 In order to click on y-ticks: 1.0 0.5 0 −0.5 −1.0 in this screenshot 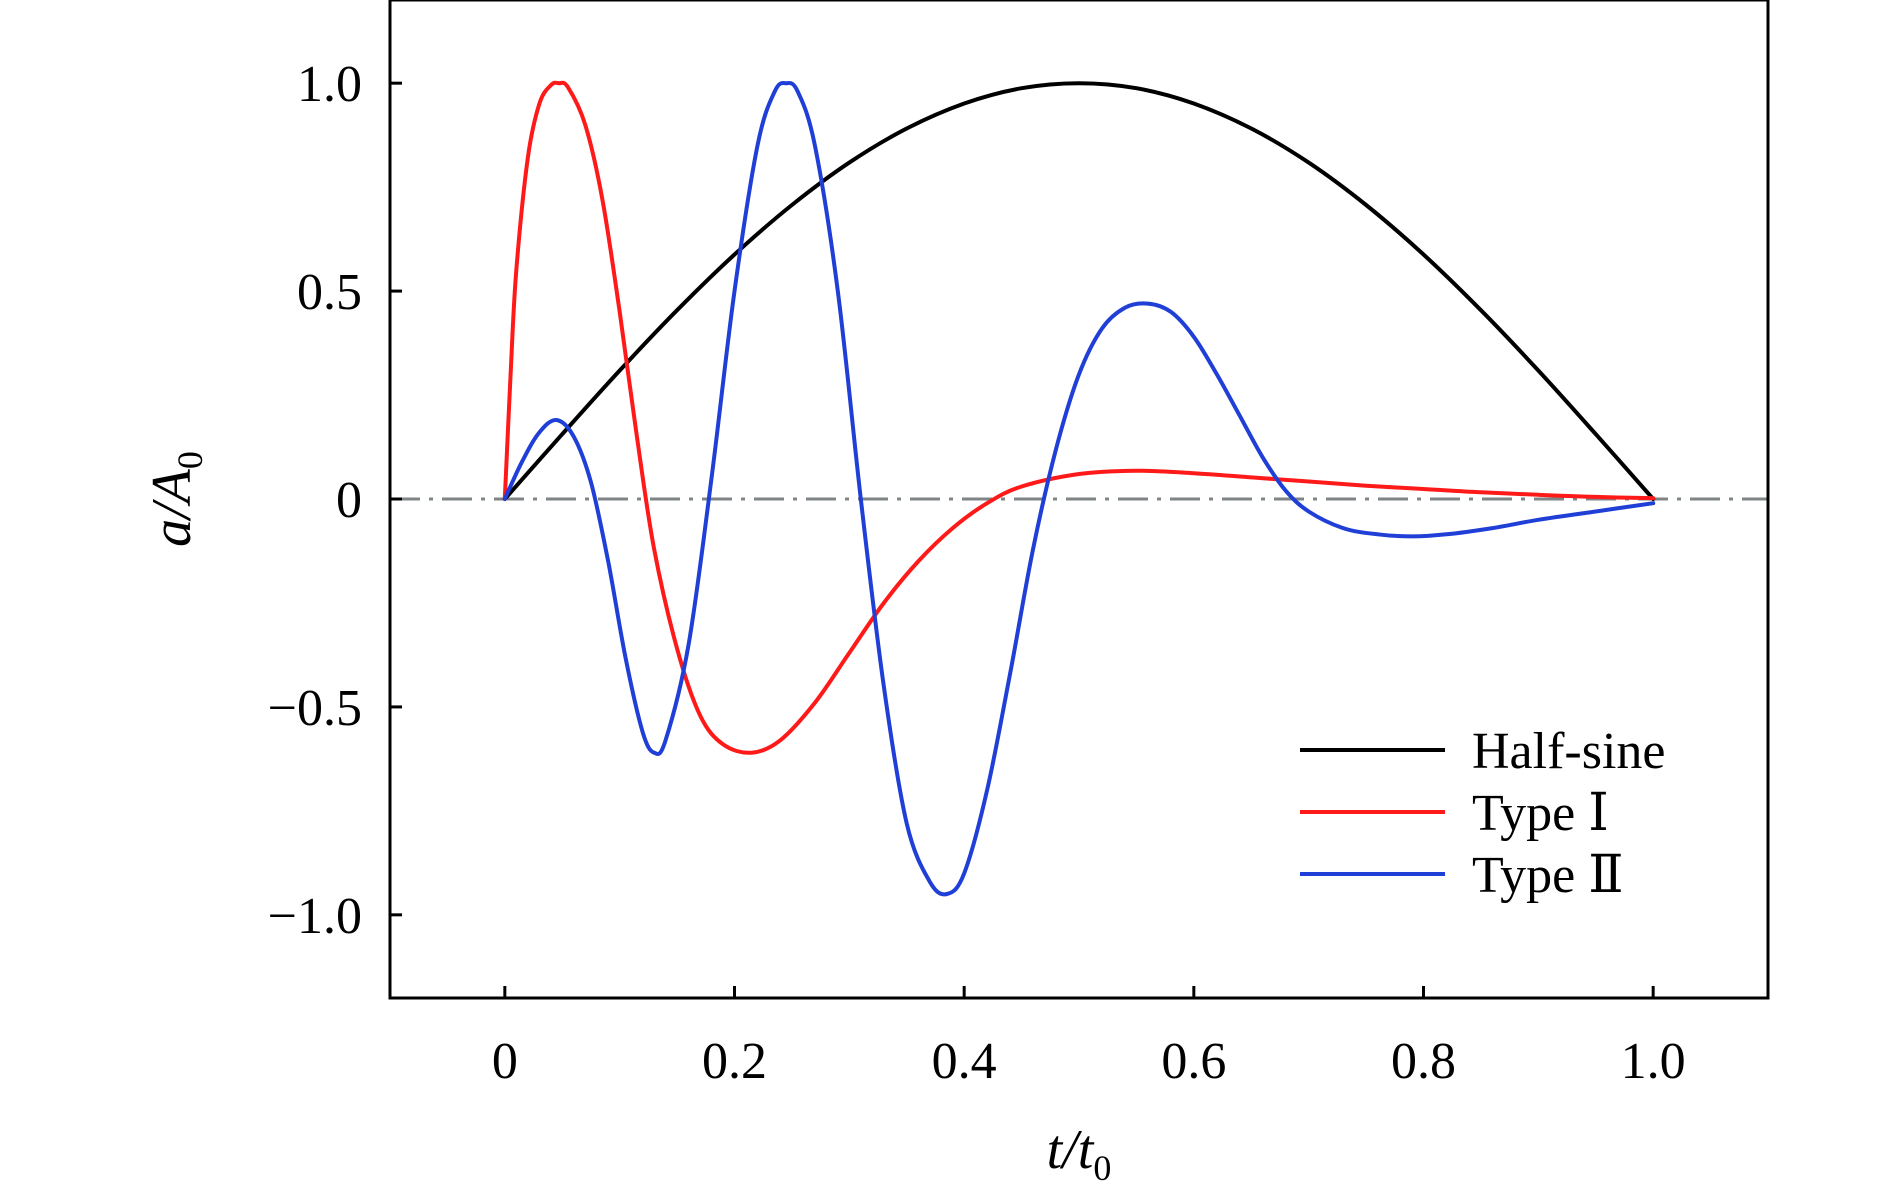, I will do `click(335, 500)`.